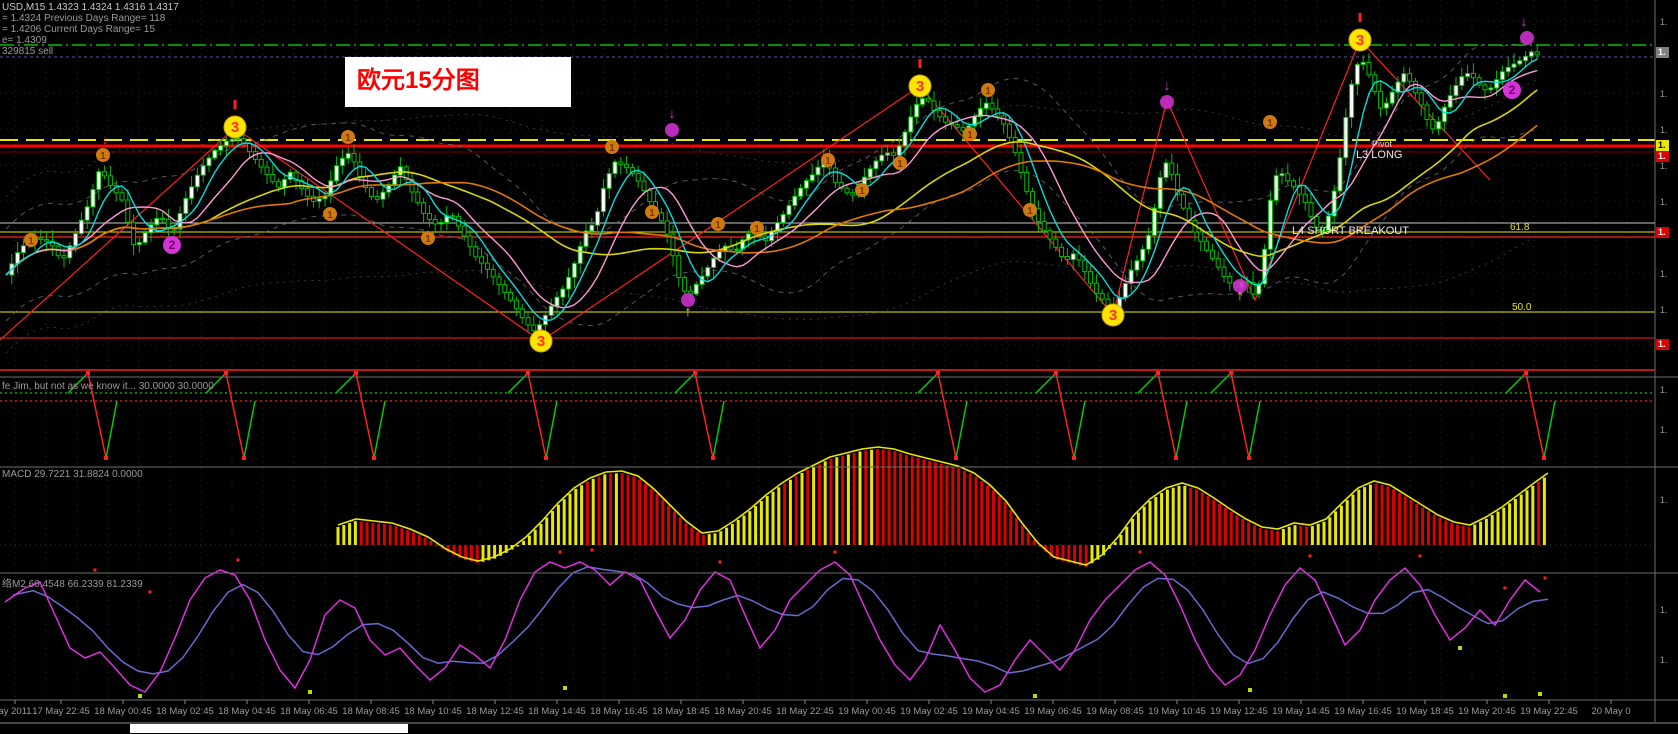  What do you see at coordinates (1239, 711) in the screenshot?
I see `time-axis-label: 19 May 12:45` at bounding box center [1239, 711].